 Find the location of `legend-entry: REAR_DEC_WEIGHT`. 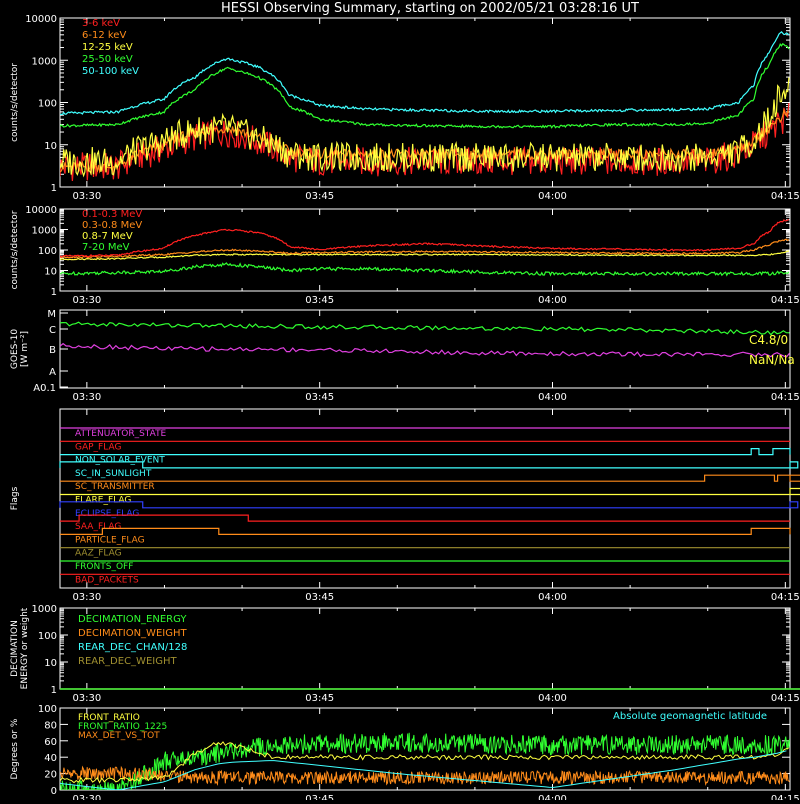

legend-entry: REAR_DEC_WEIGHT is located at coordinates (127, 661).